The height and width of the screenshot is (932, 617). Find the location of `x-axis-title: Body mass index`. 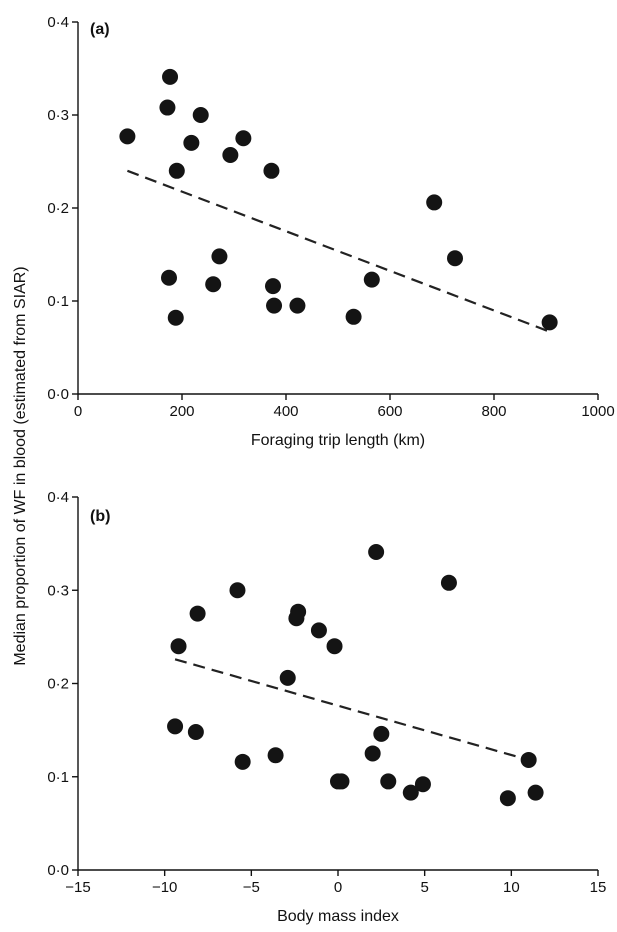

x-axis-title: Body mass index is located at coordinates (338, 916).